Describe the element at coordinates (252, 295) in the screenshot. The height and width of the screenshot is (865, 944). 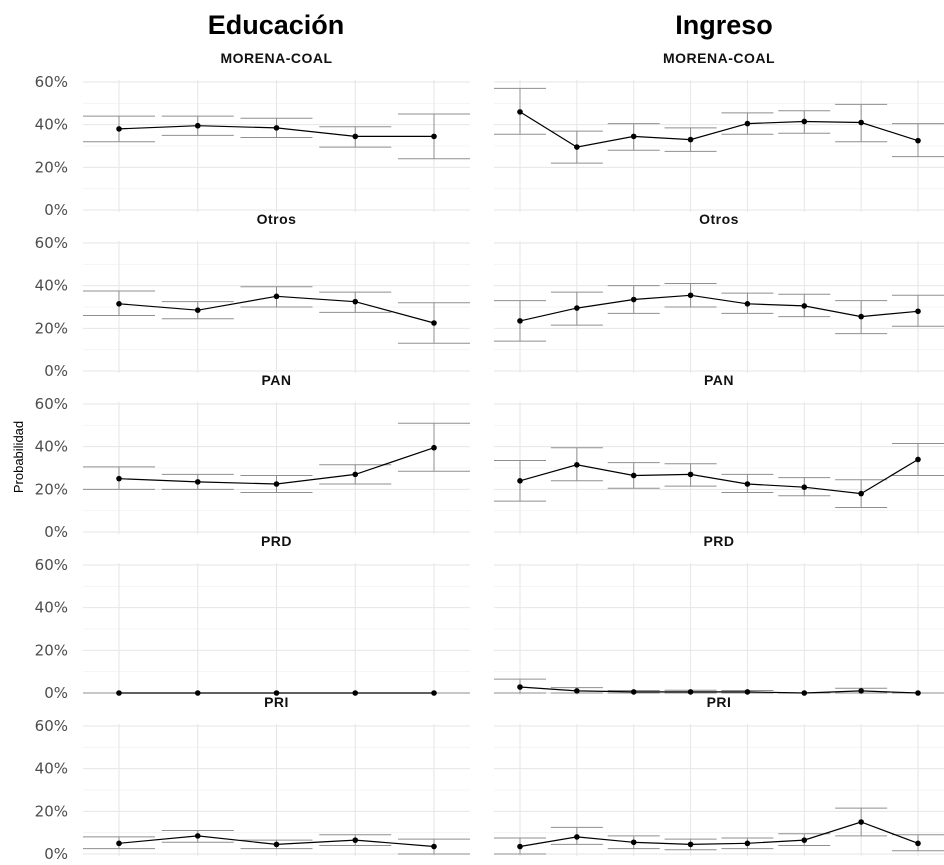
I see `panel-educaci-n-otros: Otros 0% 20% 40% 60%` at that location.